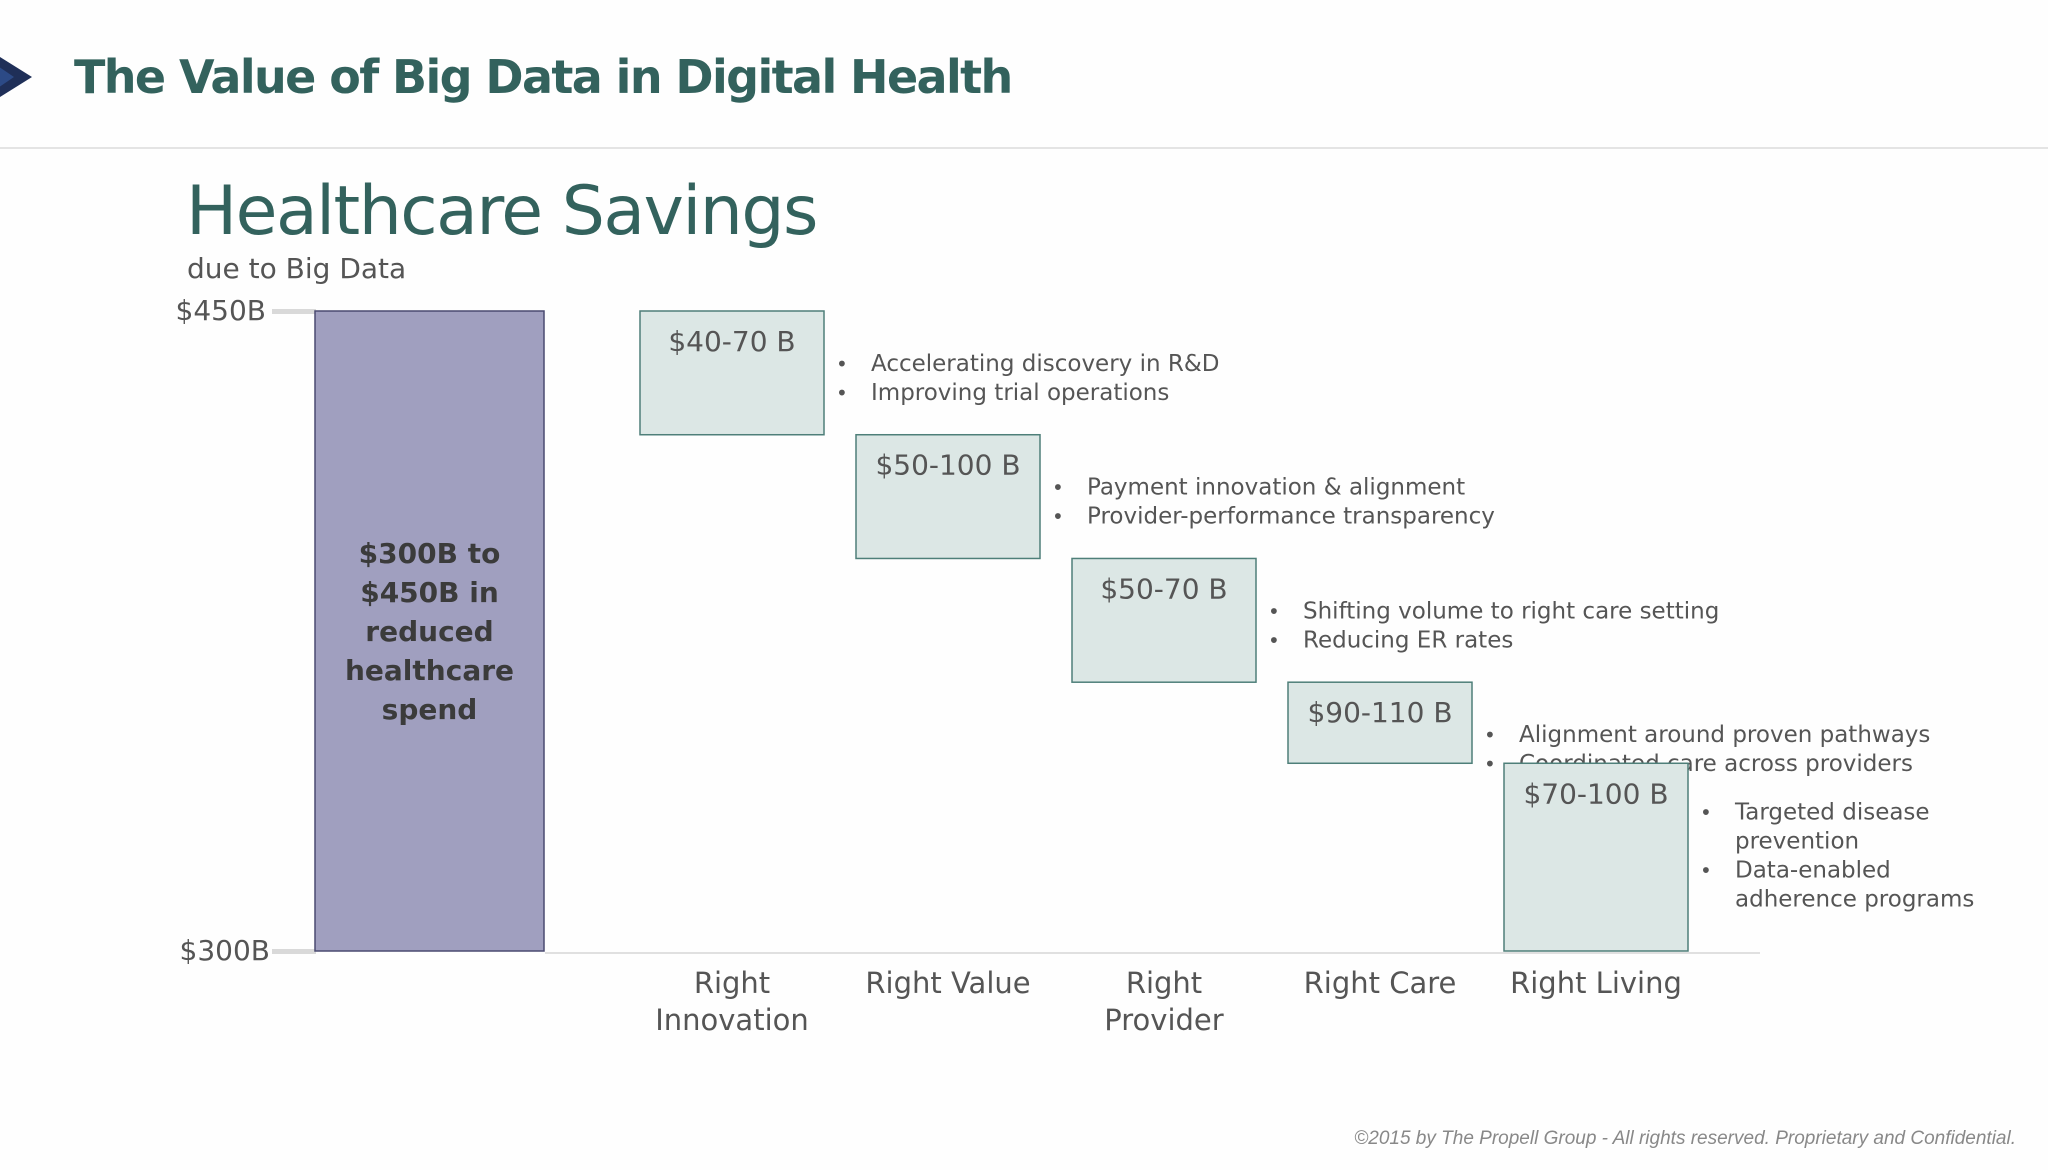  What do you see at coordinates (1595, 793) in the screenshot?
I see `savings-value-label: $70-100 B` at bounding box center [1595, 793].